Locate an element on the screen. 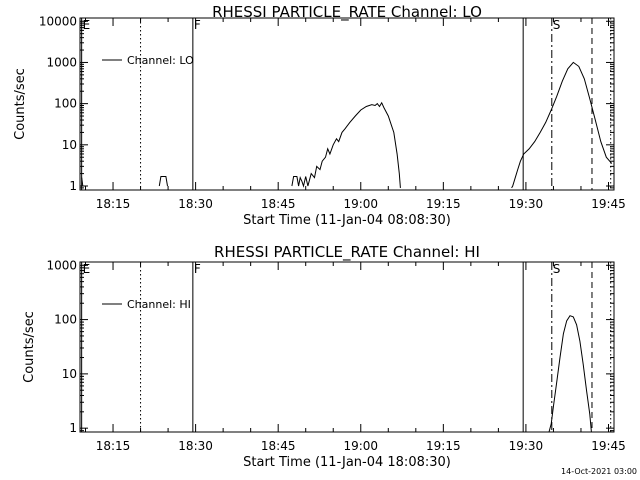  series-group is located at coordinates (570, 373).